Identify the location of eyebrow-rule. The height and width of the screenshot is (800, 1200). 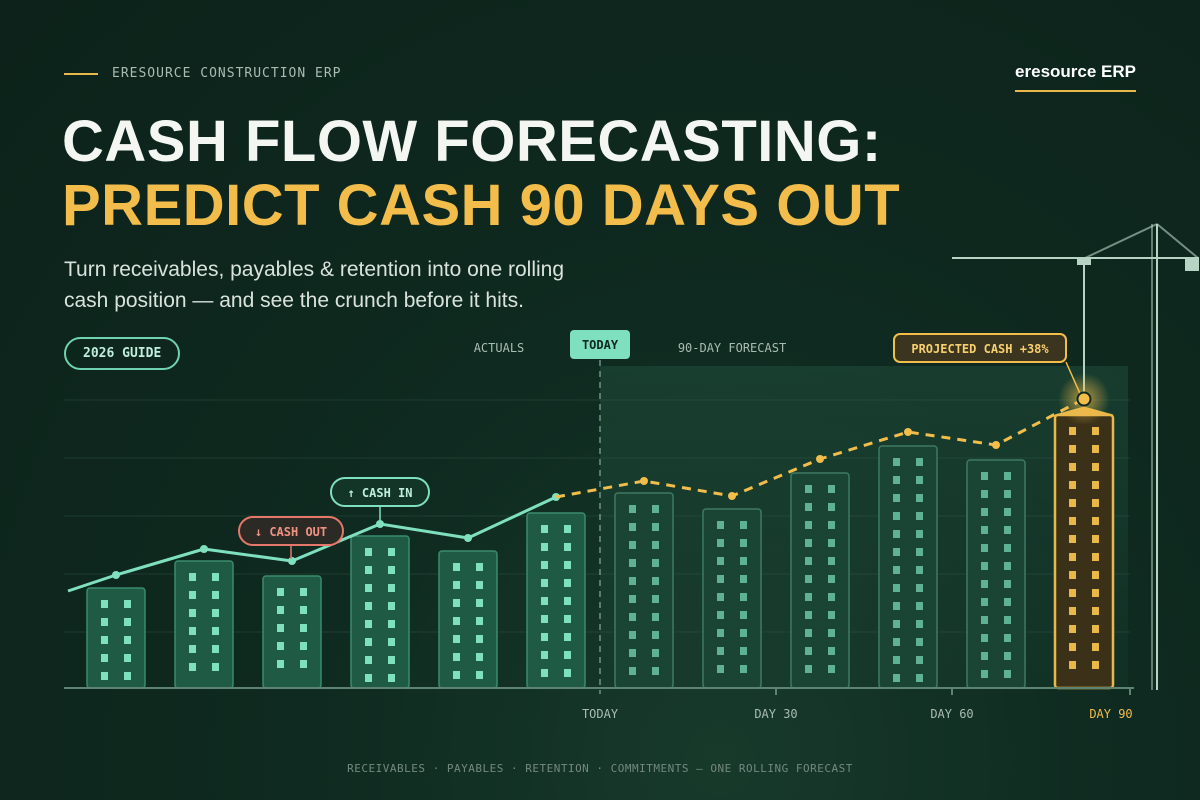
(81, 73).